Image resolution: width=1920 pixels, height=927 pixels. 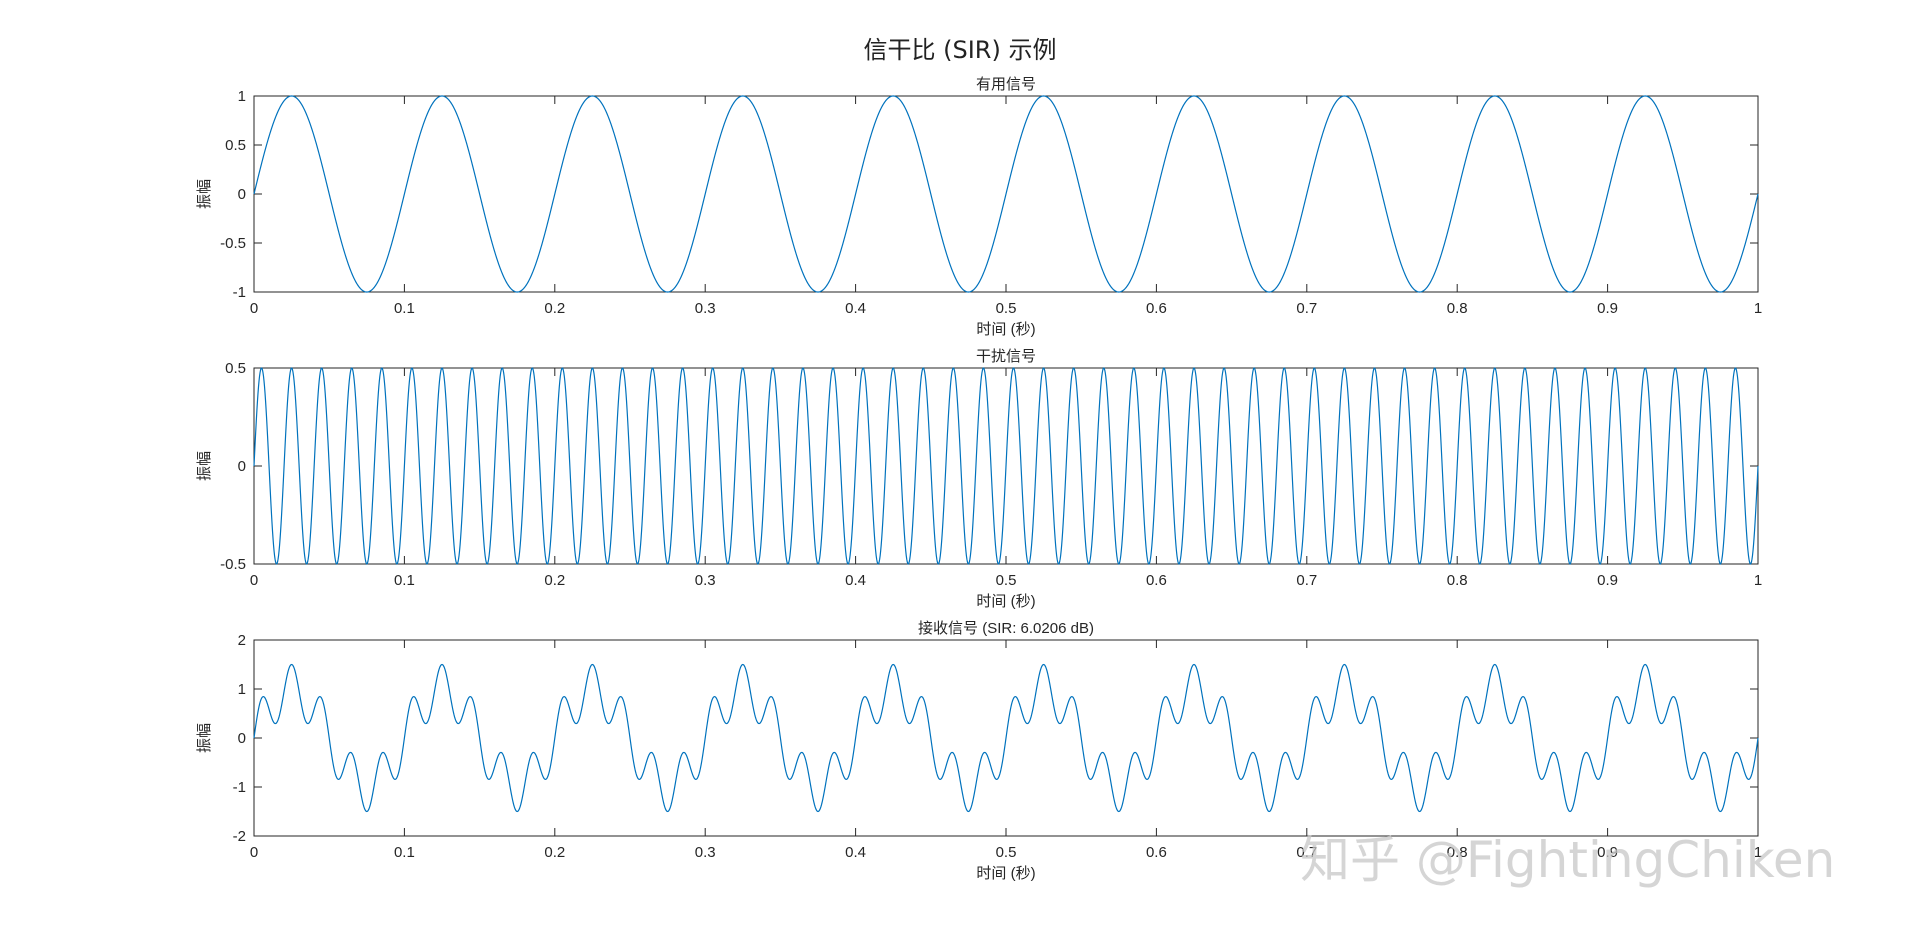 What do you see at coordinates (204, 466) in the screenshot?
I see `y-axis-label-2: 振幅` at bounding box center [204, 466].